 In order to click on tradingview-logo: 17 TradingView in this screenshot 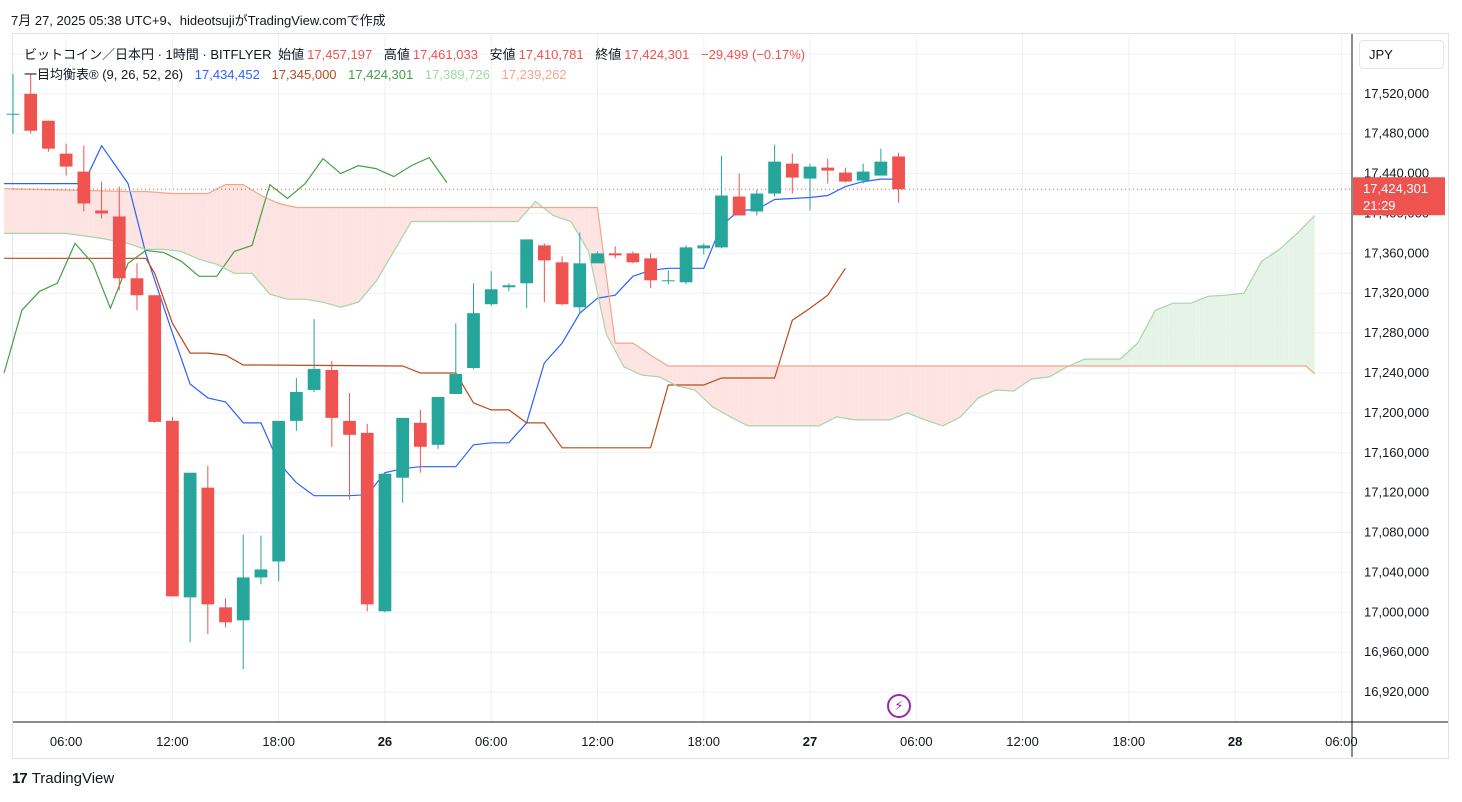, I will do `click(63, 778)`.